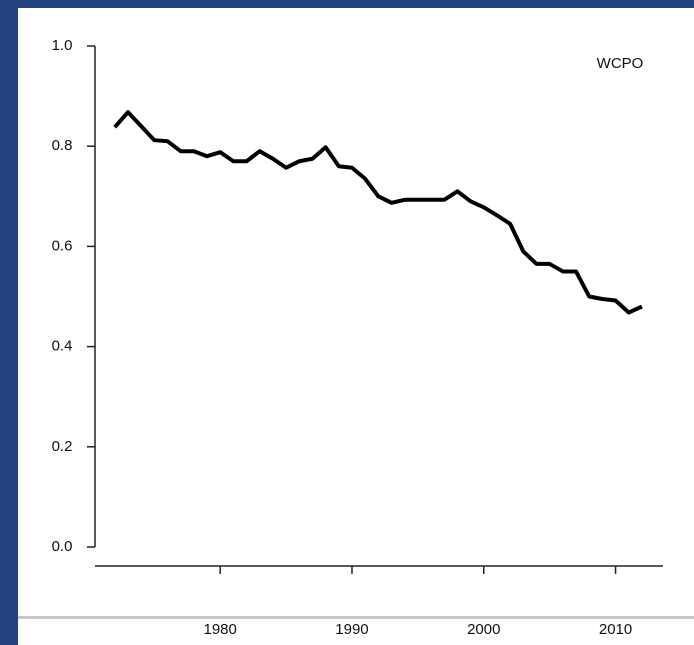 This screenshot has width=694, height=645. What do you see at coordinates (351, 629) in the screenshot?
I see `x-tick-label: 1990` at bounding box center [351, 629].